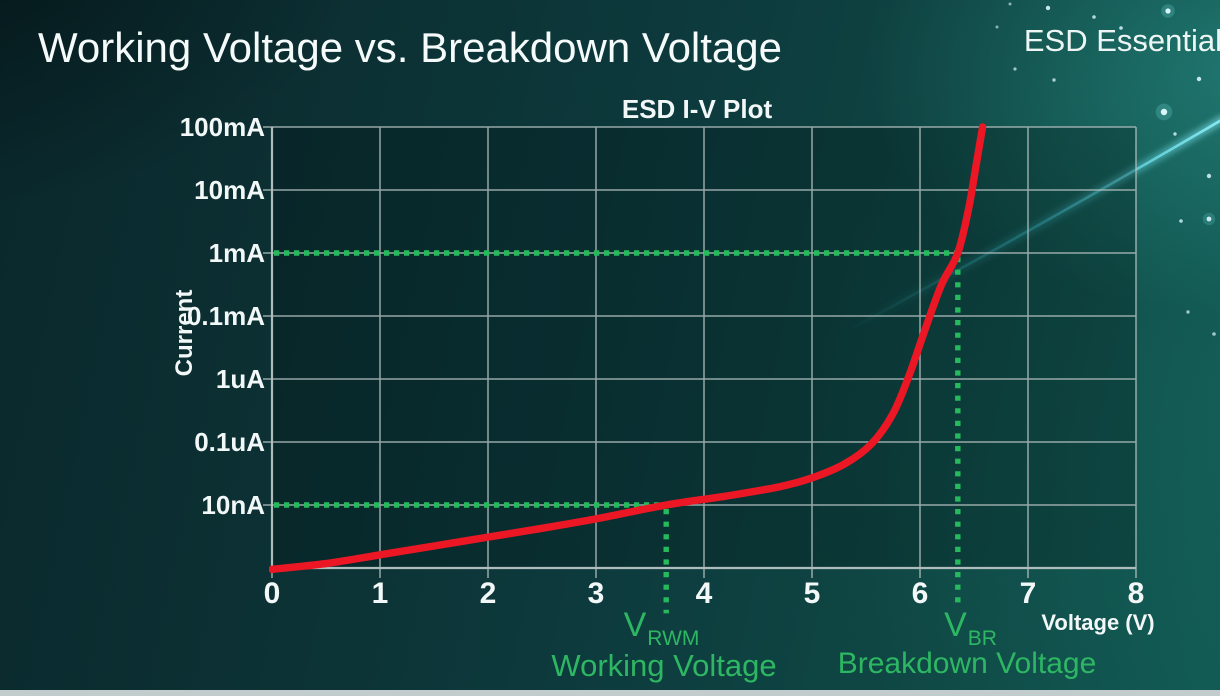  Describe the element at coordinates (982, 638) in the screenshot. I see `vbr-subscript: BR` at that location.